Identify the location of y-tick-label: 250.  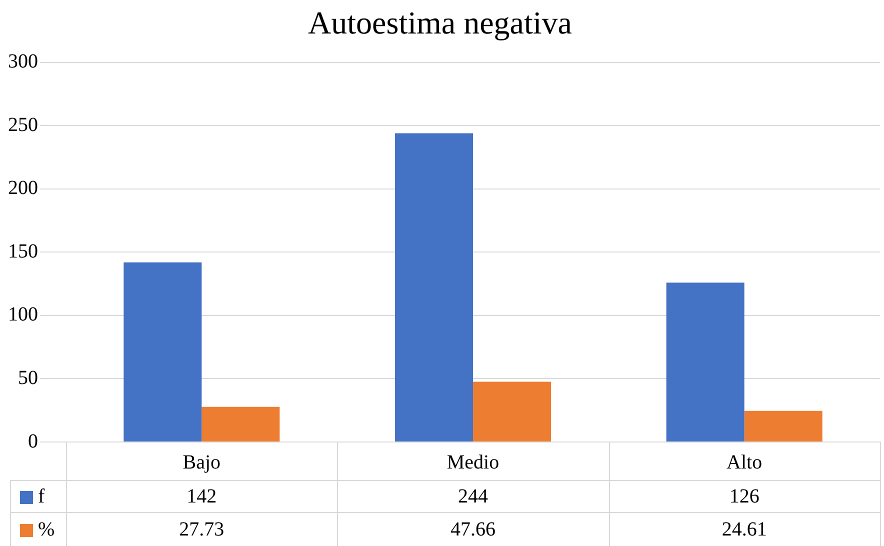
(23, 125).